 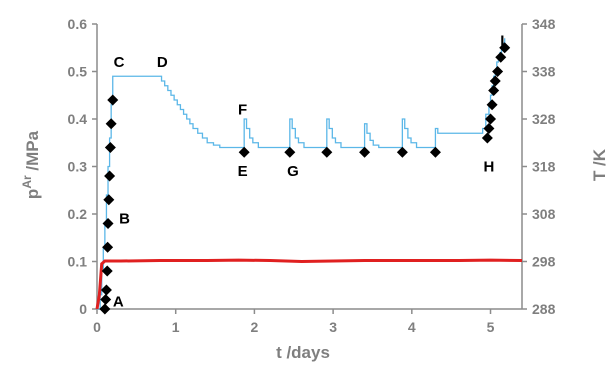 I want to click on x-tick-label: 5, so click(x=491, y=327).